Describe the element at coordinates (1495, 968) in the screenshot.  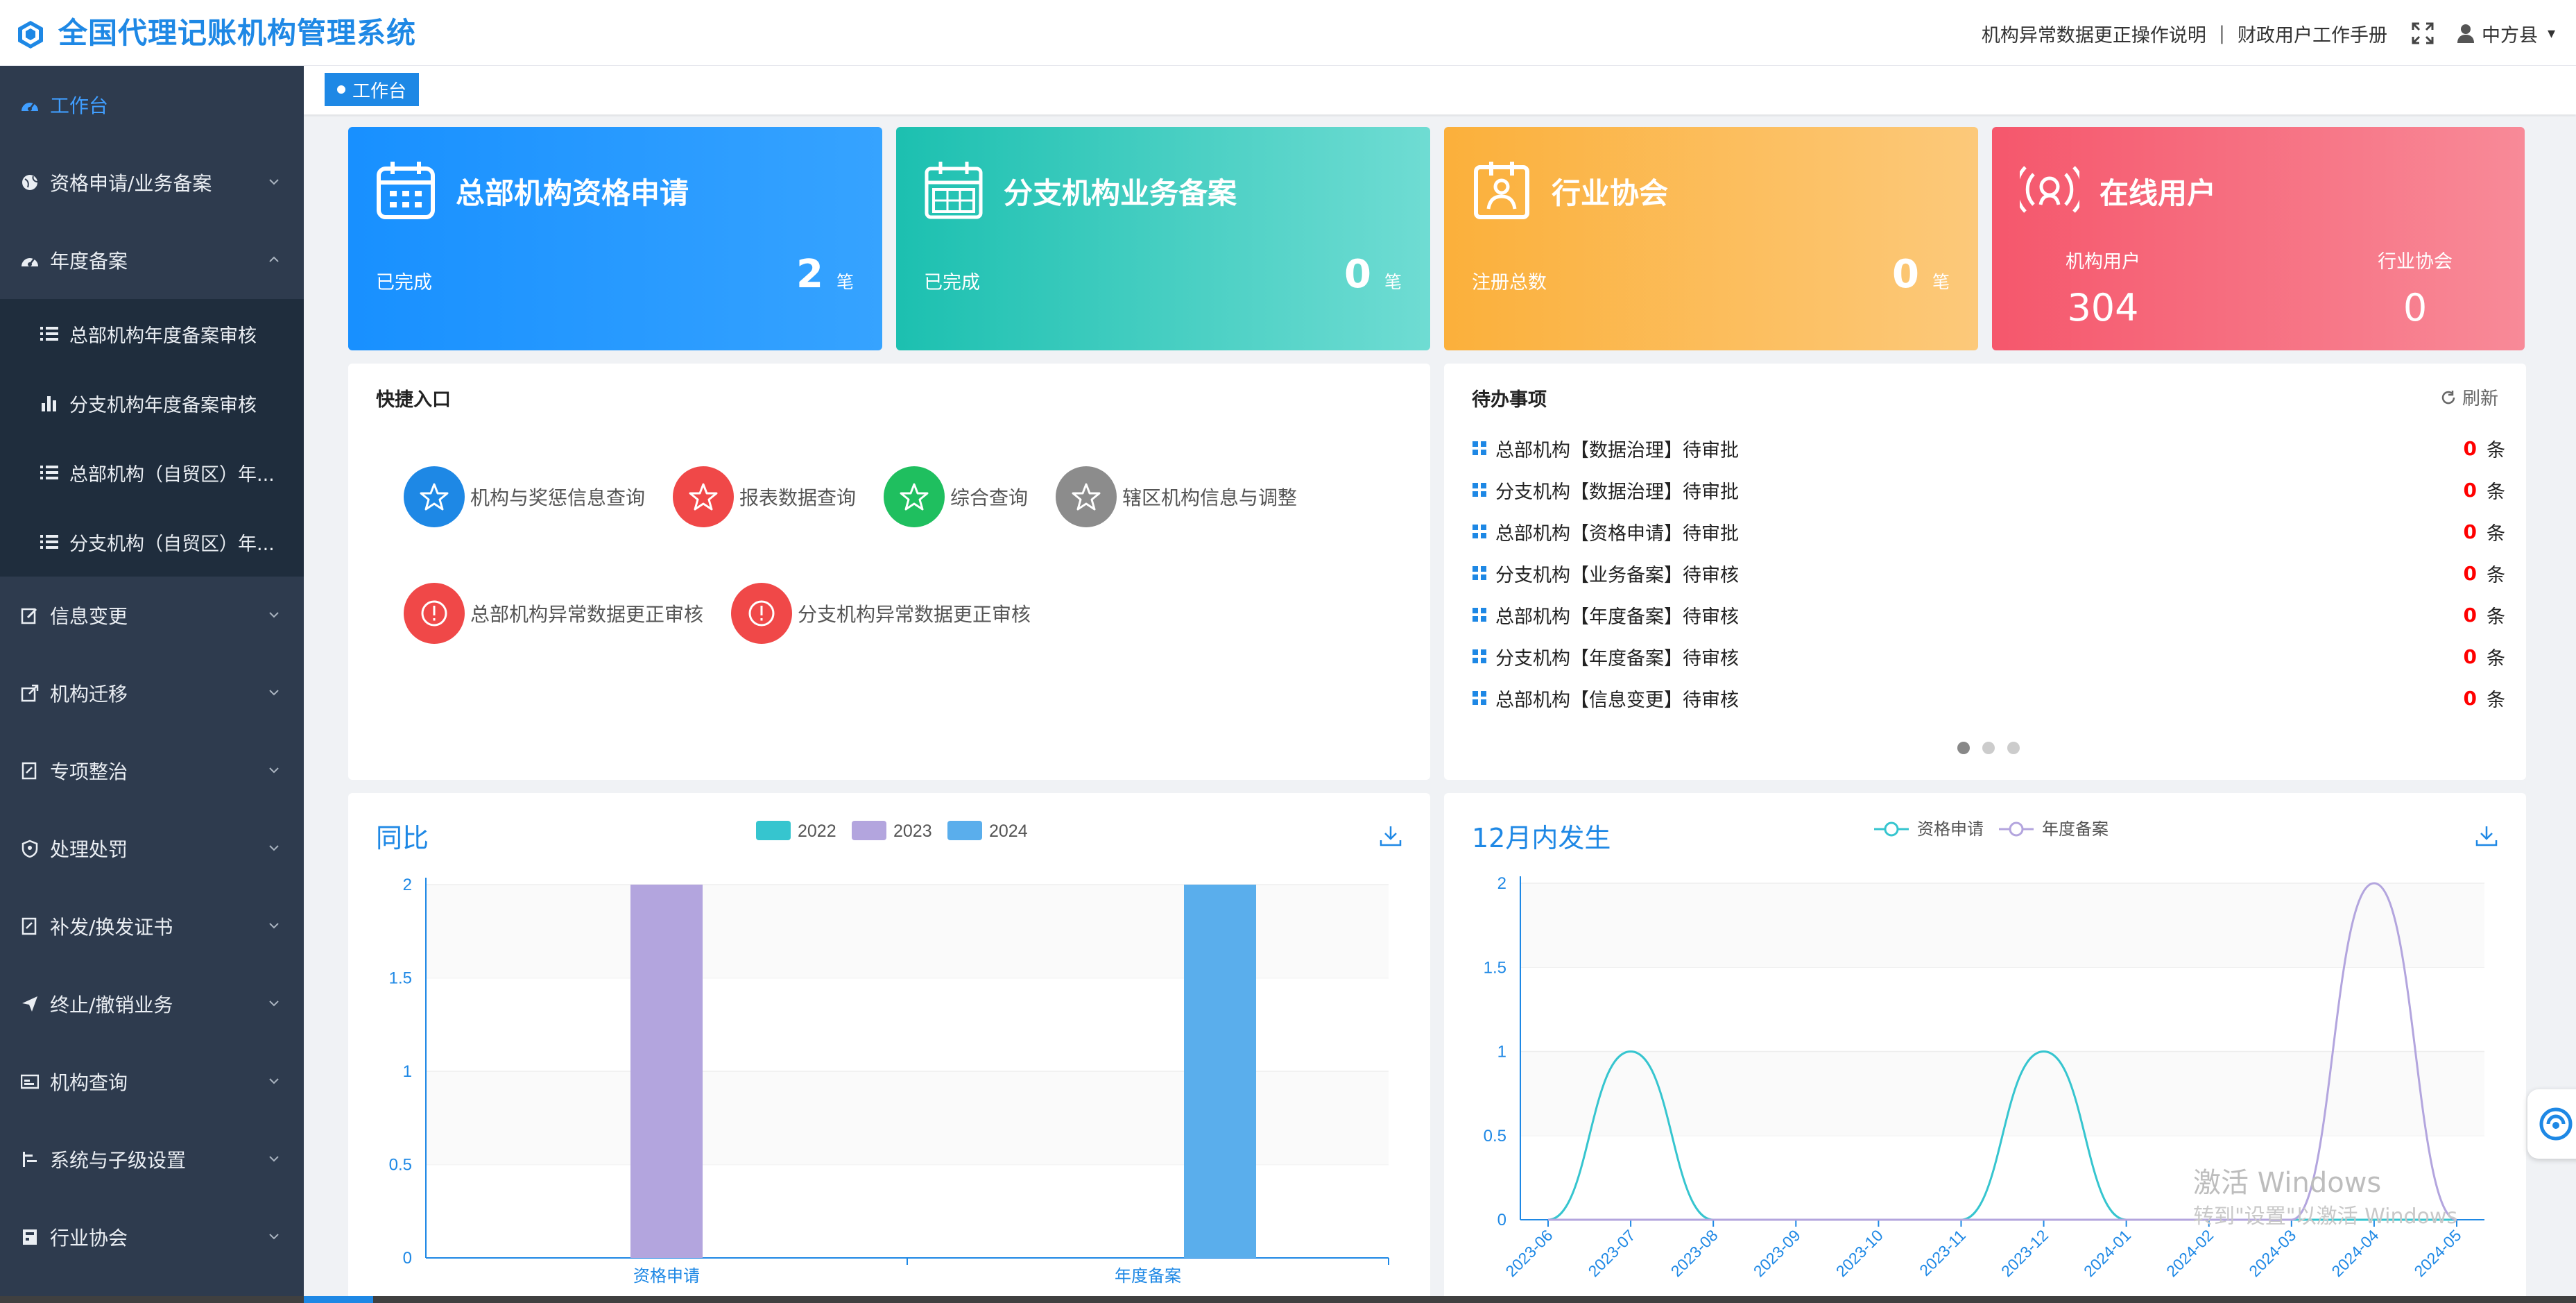
I see `y-tick-label: 1.5` at that location.